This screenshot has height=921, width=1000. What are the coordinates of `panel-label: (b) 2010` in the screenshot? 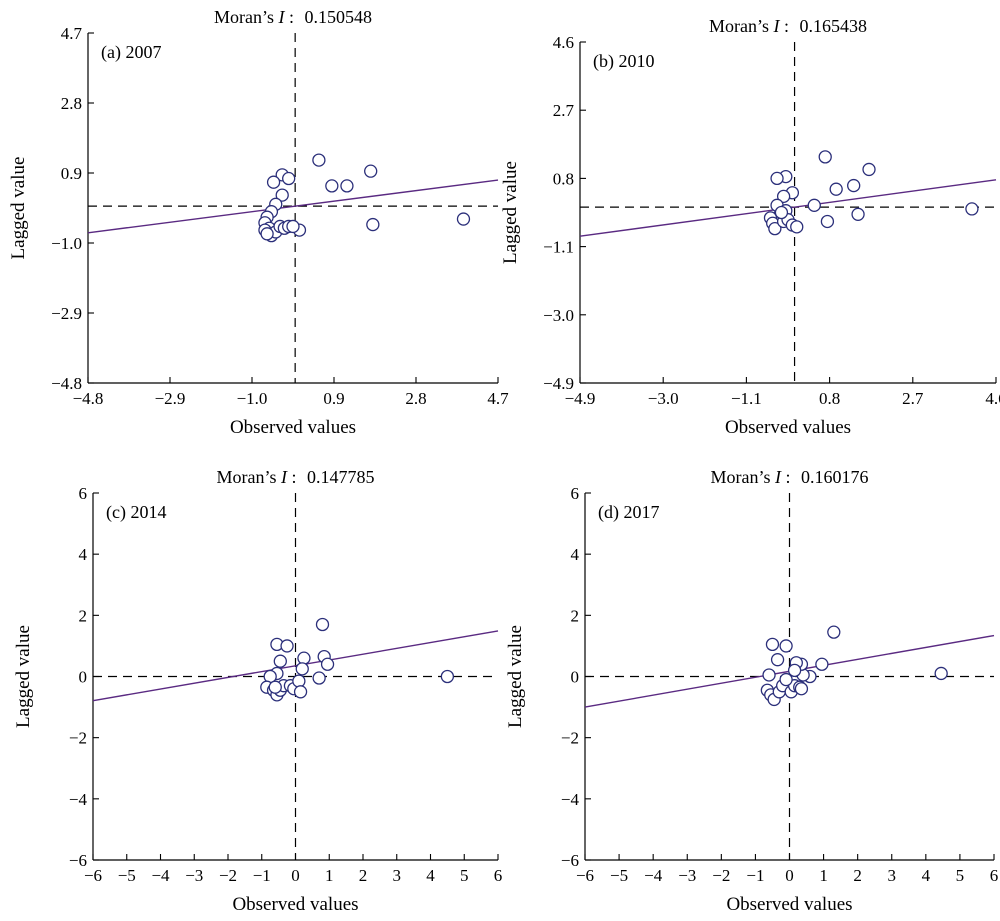 It's located at (624, 61).